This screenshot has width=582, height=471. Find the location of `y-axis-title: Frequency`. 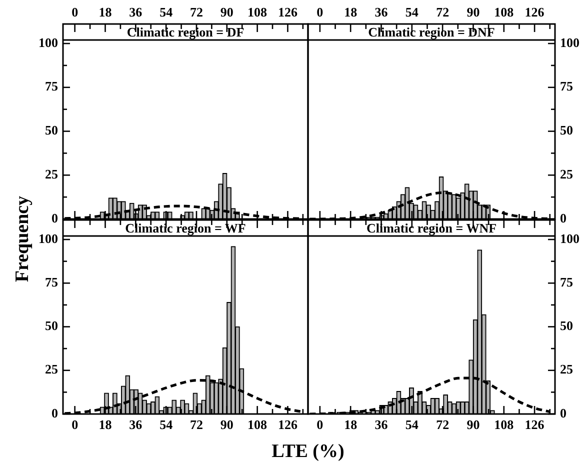

y-axis-title: Frequency is located at coordinates (23, 239).